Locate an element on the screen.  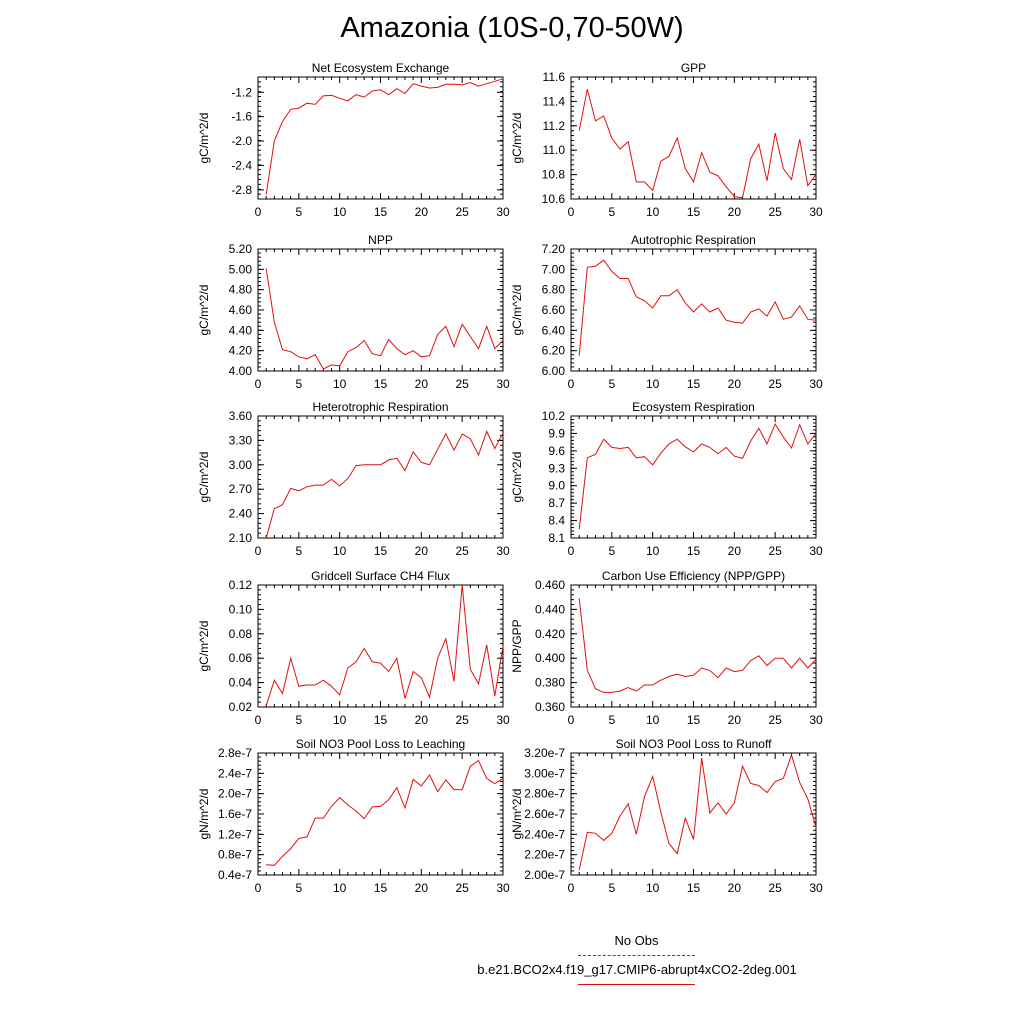
chart-2-xtick-label: 15 is located at coordinates (694, 212).